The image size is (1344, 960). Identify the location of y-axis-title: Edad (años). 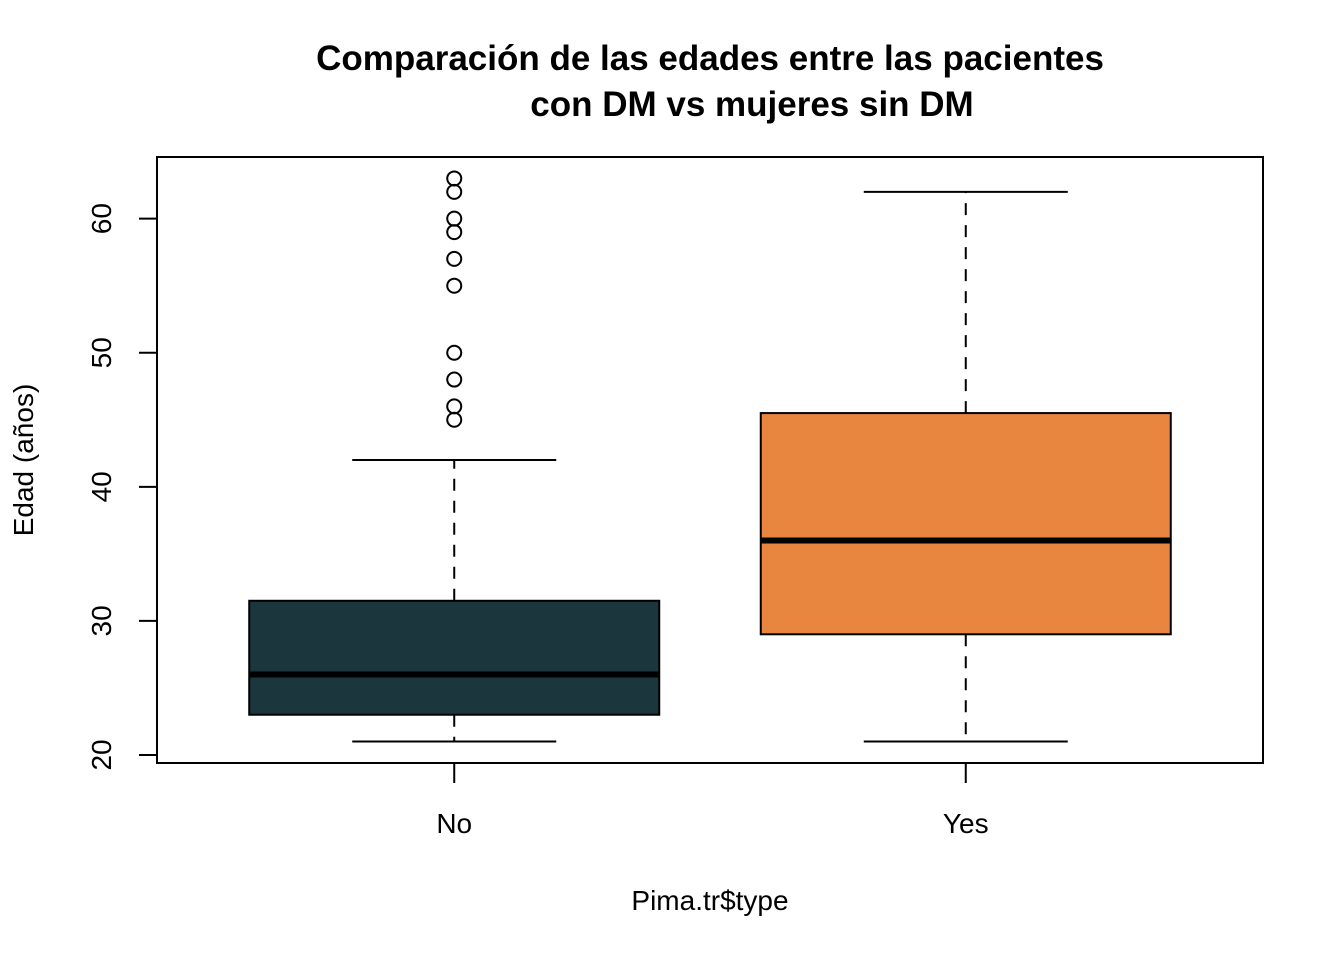
(23, 460).